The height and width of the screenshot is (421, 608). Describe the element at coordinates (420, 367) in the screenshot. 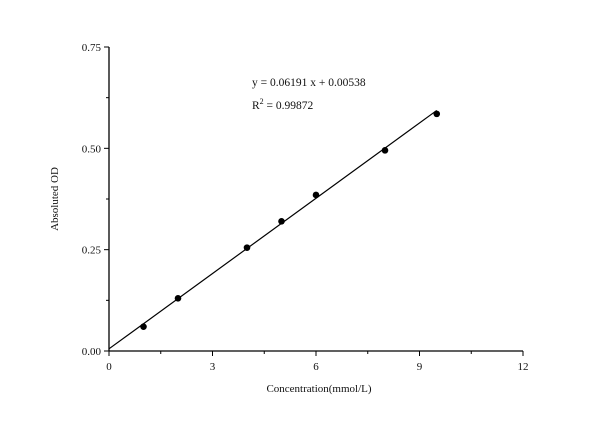

I see `x-tick-label: 9` at that location.